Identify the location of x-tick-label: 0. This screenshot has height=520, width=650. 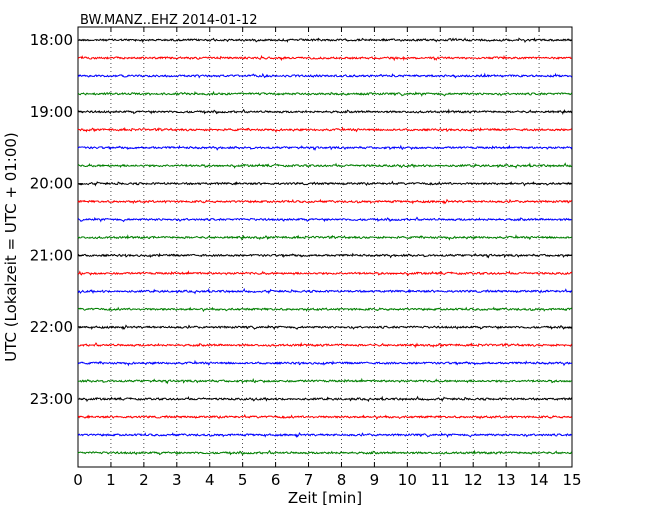
(78, 480).